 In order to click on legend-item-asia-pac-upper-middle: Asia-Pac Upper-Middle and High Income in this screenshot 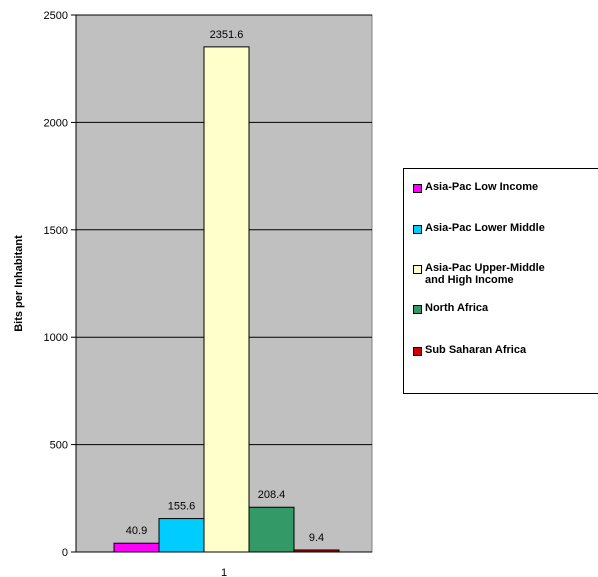, I will do `click(479, 274)`.